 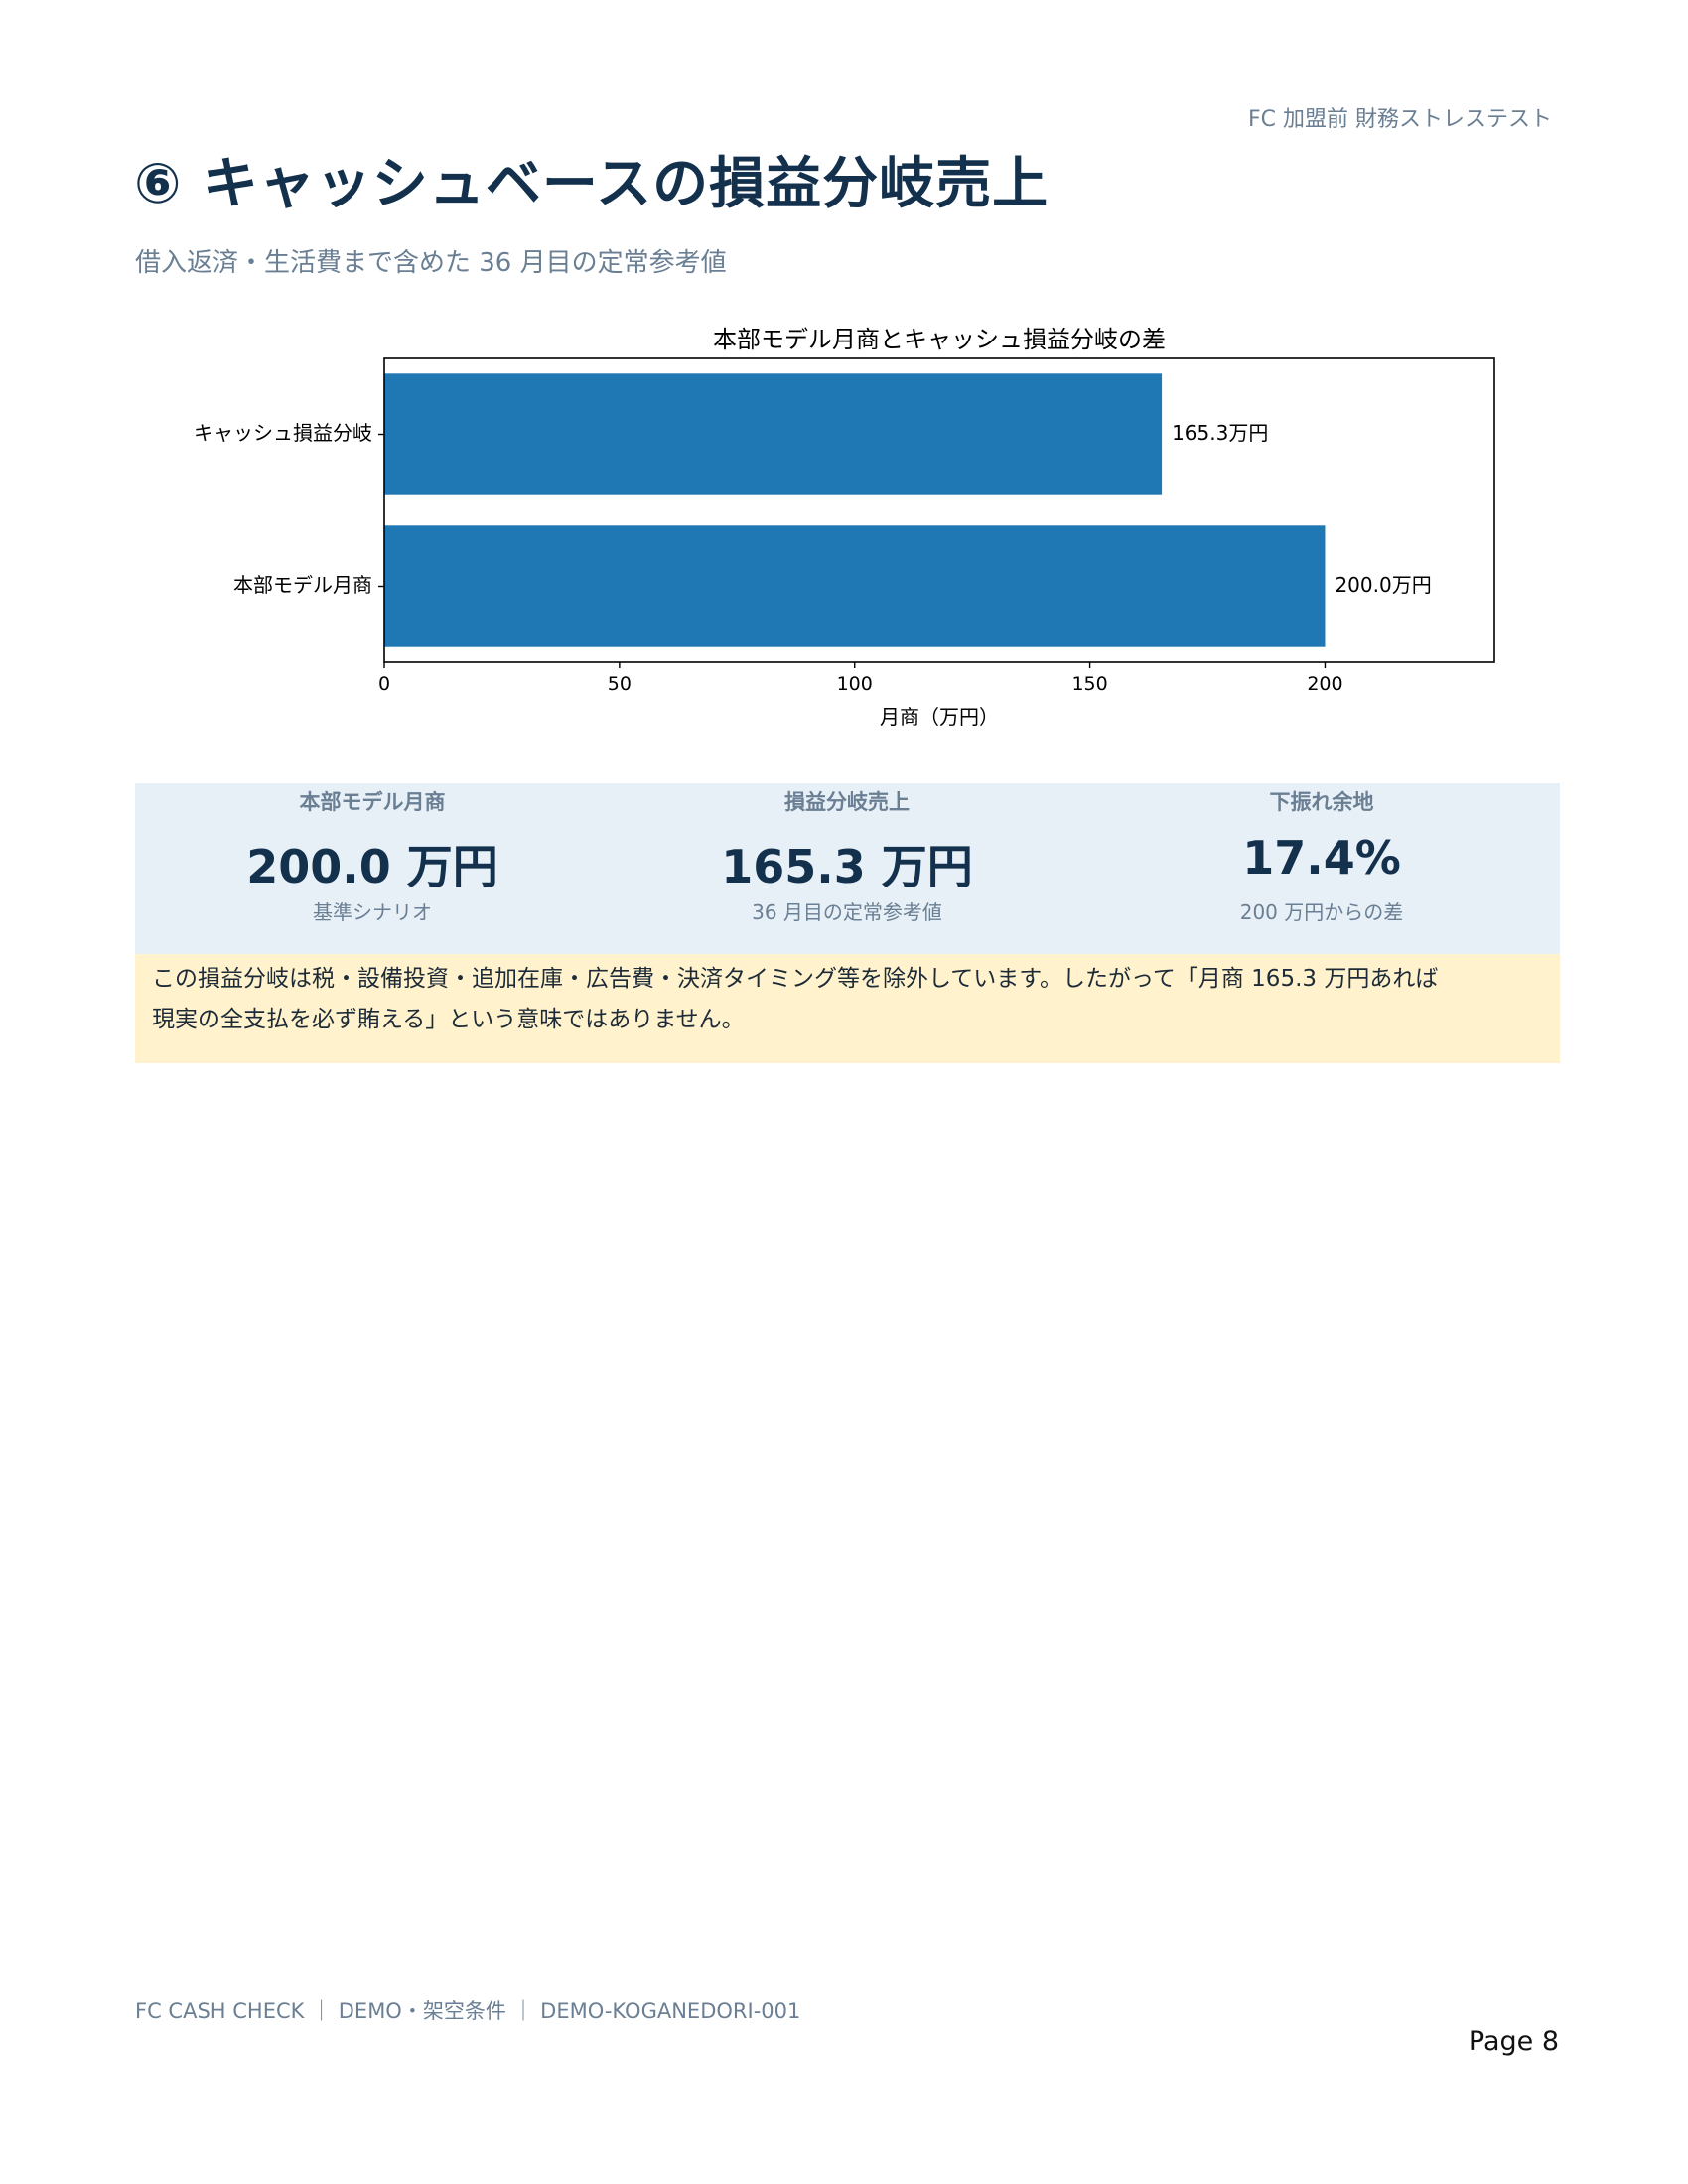 I want to click on page-title: ⑥ キャッシュベースの損益分岐売上, so click(x=592, y=184).